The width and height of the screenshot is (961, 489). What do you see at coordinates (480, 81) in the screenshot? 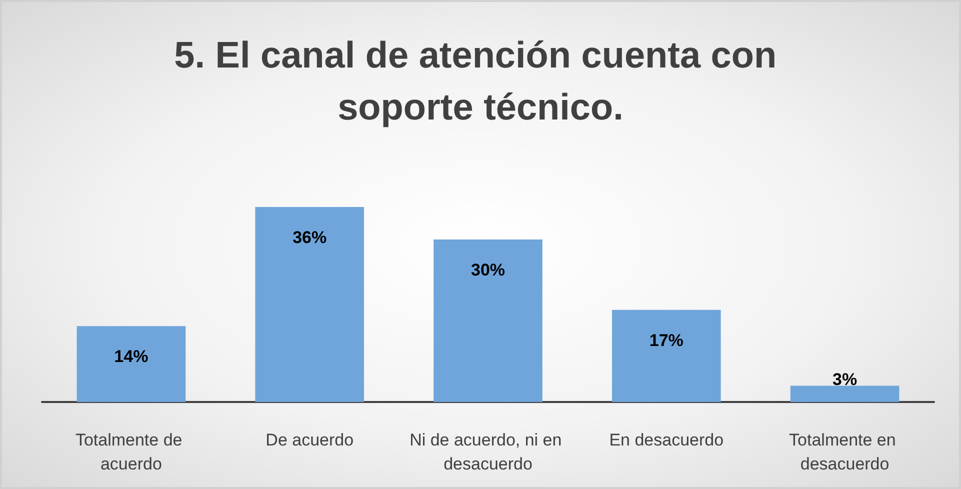
I see `chart-title: 5. El canal de atención cuenta con soporte técnico.` at bounding box center [480, 81].